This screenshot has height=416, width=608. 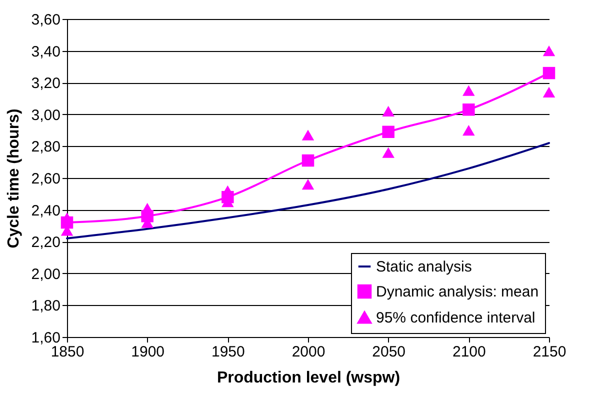 What do you see at coordinates (424, 267) in the screenshot?
I see `legend-label: Static analysis` at bounding box center [424, 267].